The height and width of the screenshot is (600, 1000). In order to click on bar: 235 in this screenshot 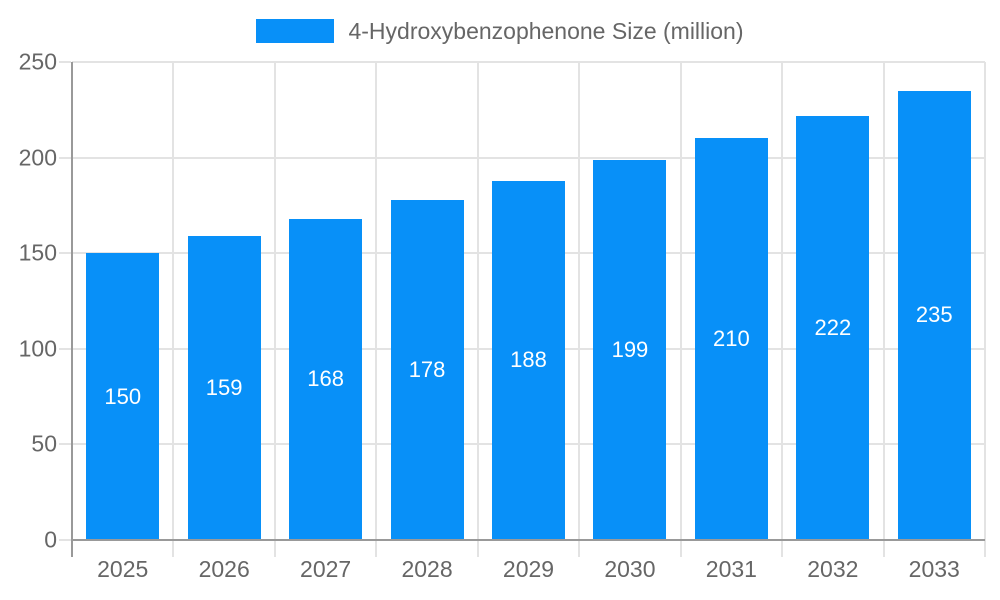, I will do `click(934, 315)`.